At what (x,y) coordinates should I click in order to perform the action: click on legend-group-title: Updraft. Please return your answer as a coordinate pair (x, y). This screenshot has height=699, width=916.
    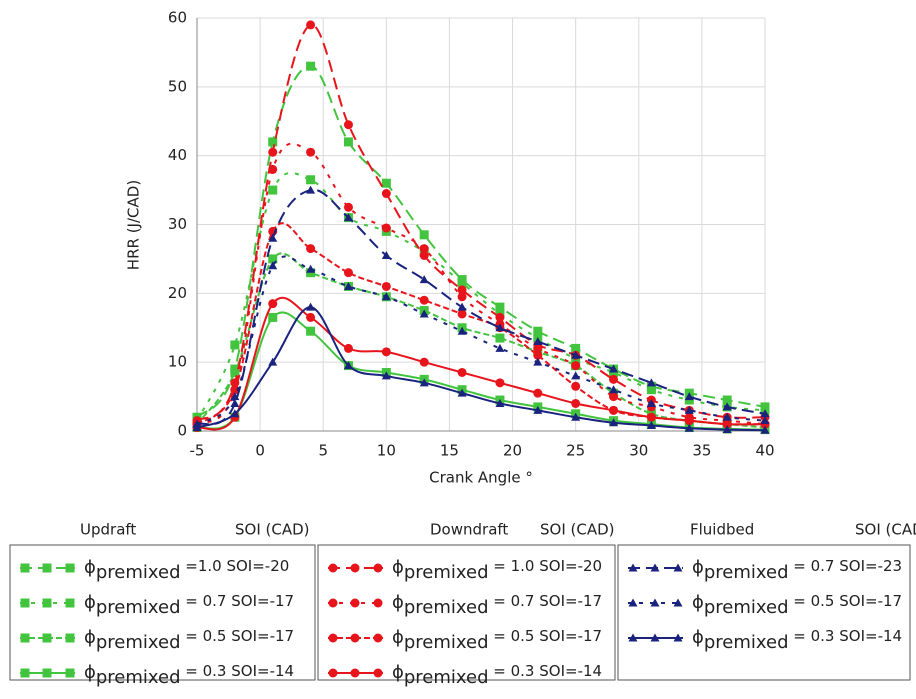
    Looking at the image, I should click on (108, 530).